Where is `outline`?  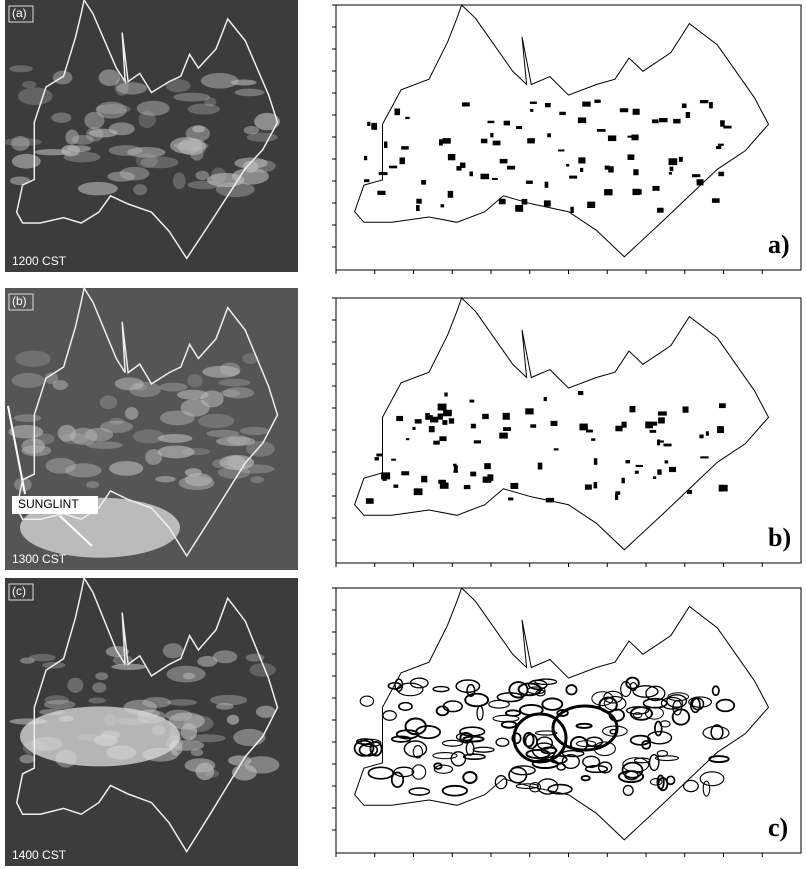 outline is located at coordinates (147, 422).